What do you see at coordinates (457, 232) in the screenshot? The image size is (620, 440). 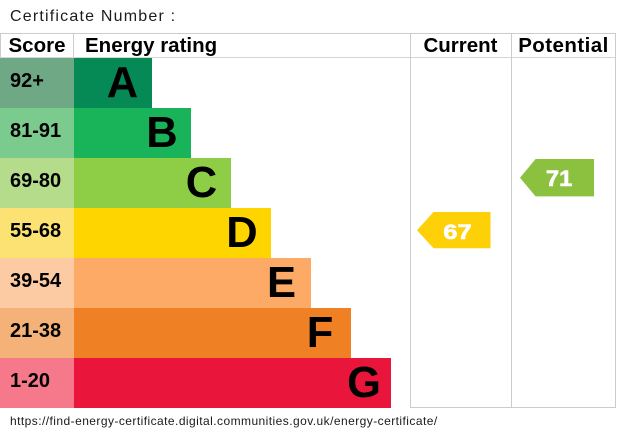 I see `svg-text: 67` at bounding box center [457, 232].